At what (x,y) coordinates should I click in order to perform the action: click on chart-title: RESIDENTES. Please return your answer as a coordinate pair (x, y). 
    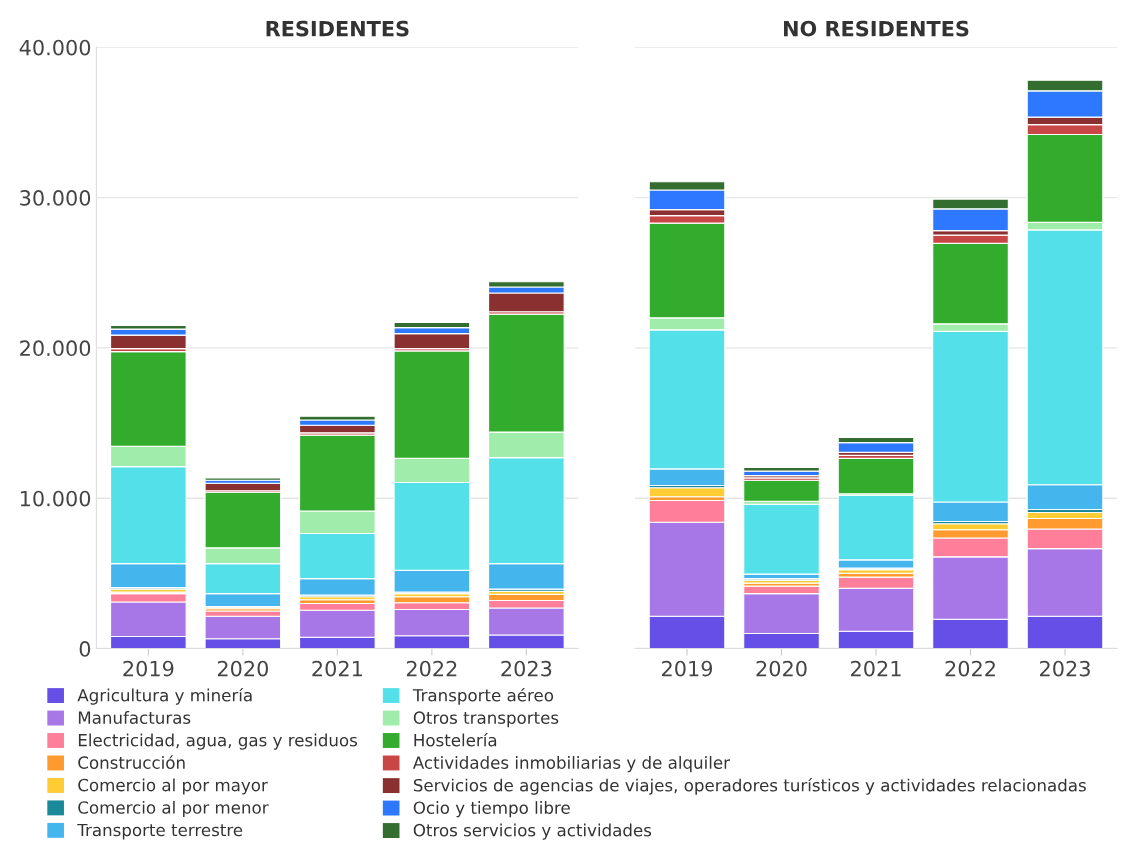
    Looking at the image, I should click on (337, 28).